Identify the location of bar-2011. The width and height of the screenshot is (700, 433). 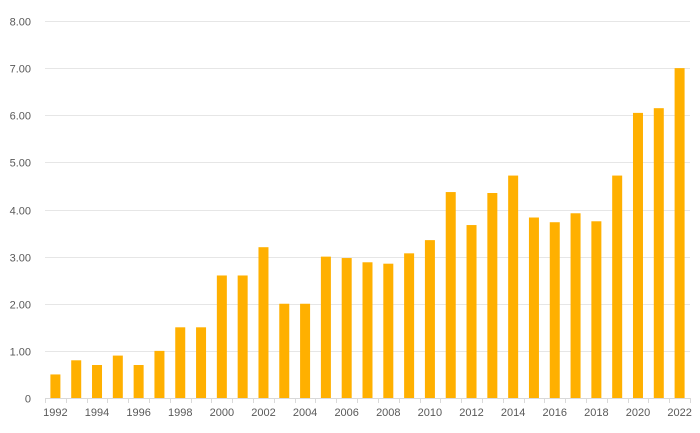
(450, 295).